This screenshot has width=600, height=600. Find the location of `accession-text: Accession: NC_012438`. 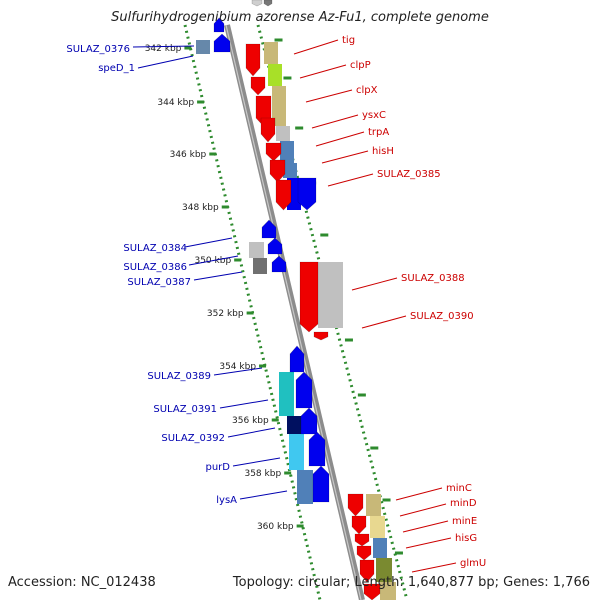

accession-text: Accession: NC_012438 is located at coordinates (82, 582).